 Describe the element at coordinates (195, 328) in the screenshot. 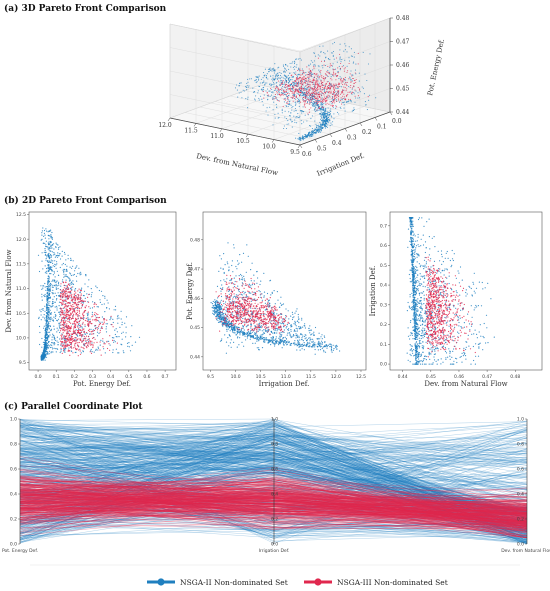

I see `subplot-2-ytick-label: 0.45` at that location.